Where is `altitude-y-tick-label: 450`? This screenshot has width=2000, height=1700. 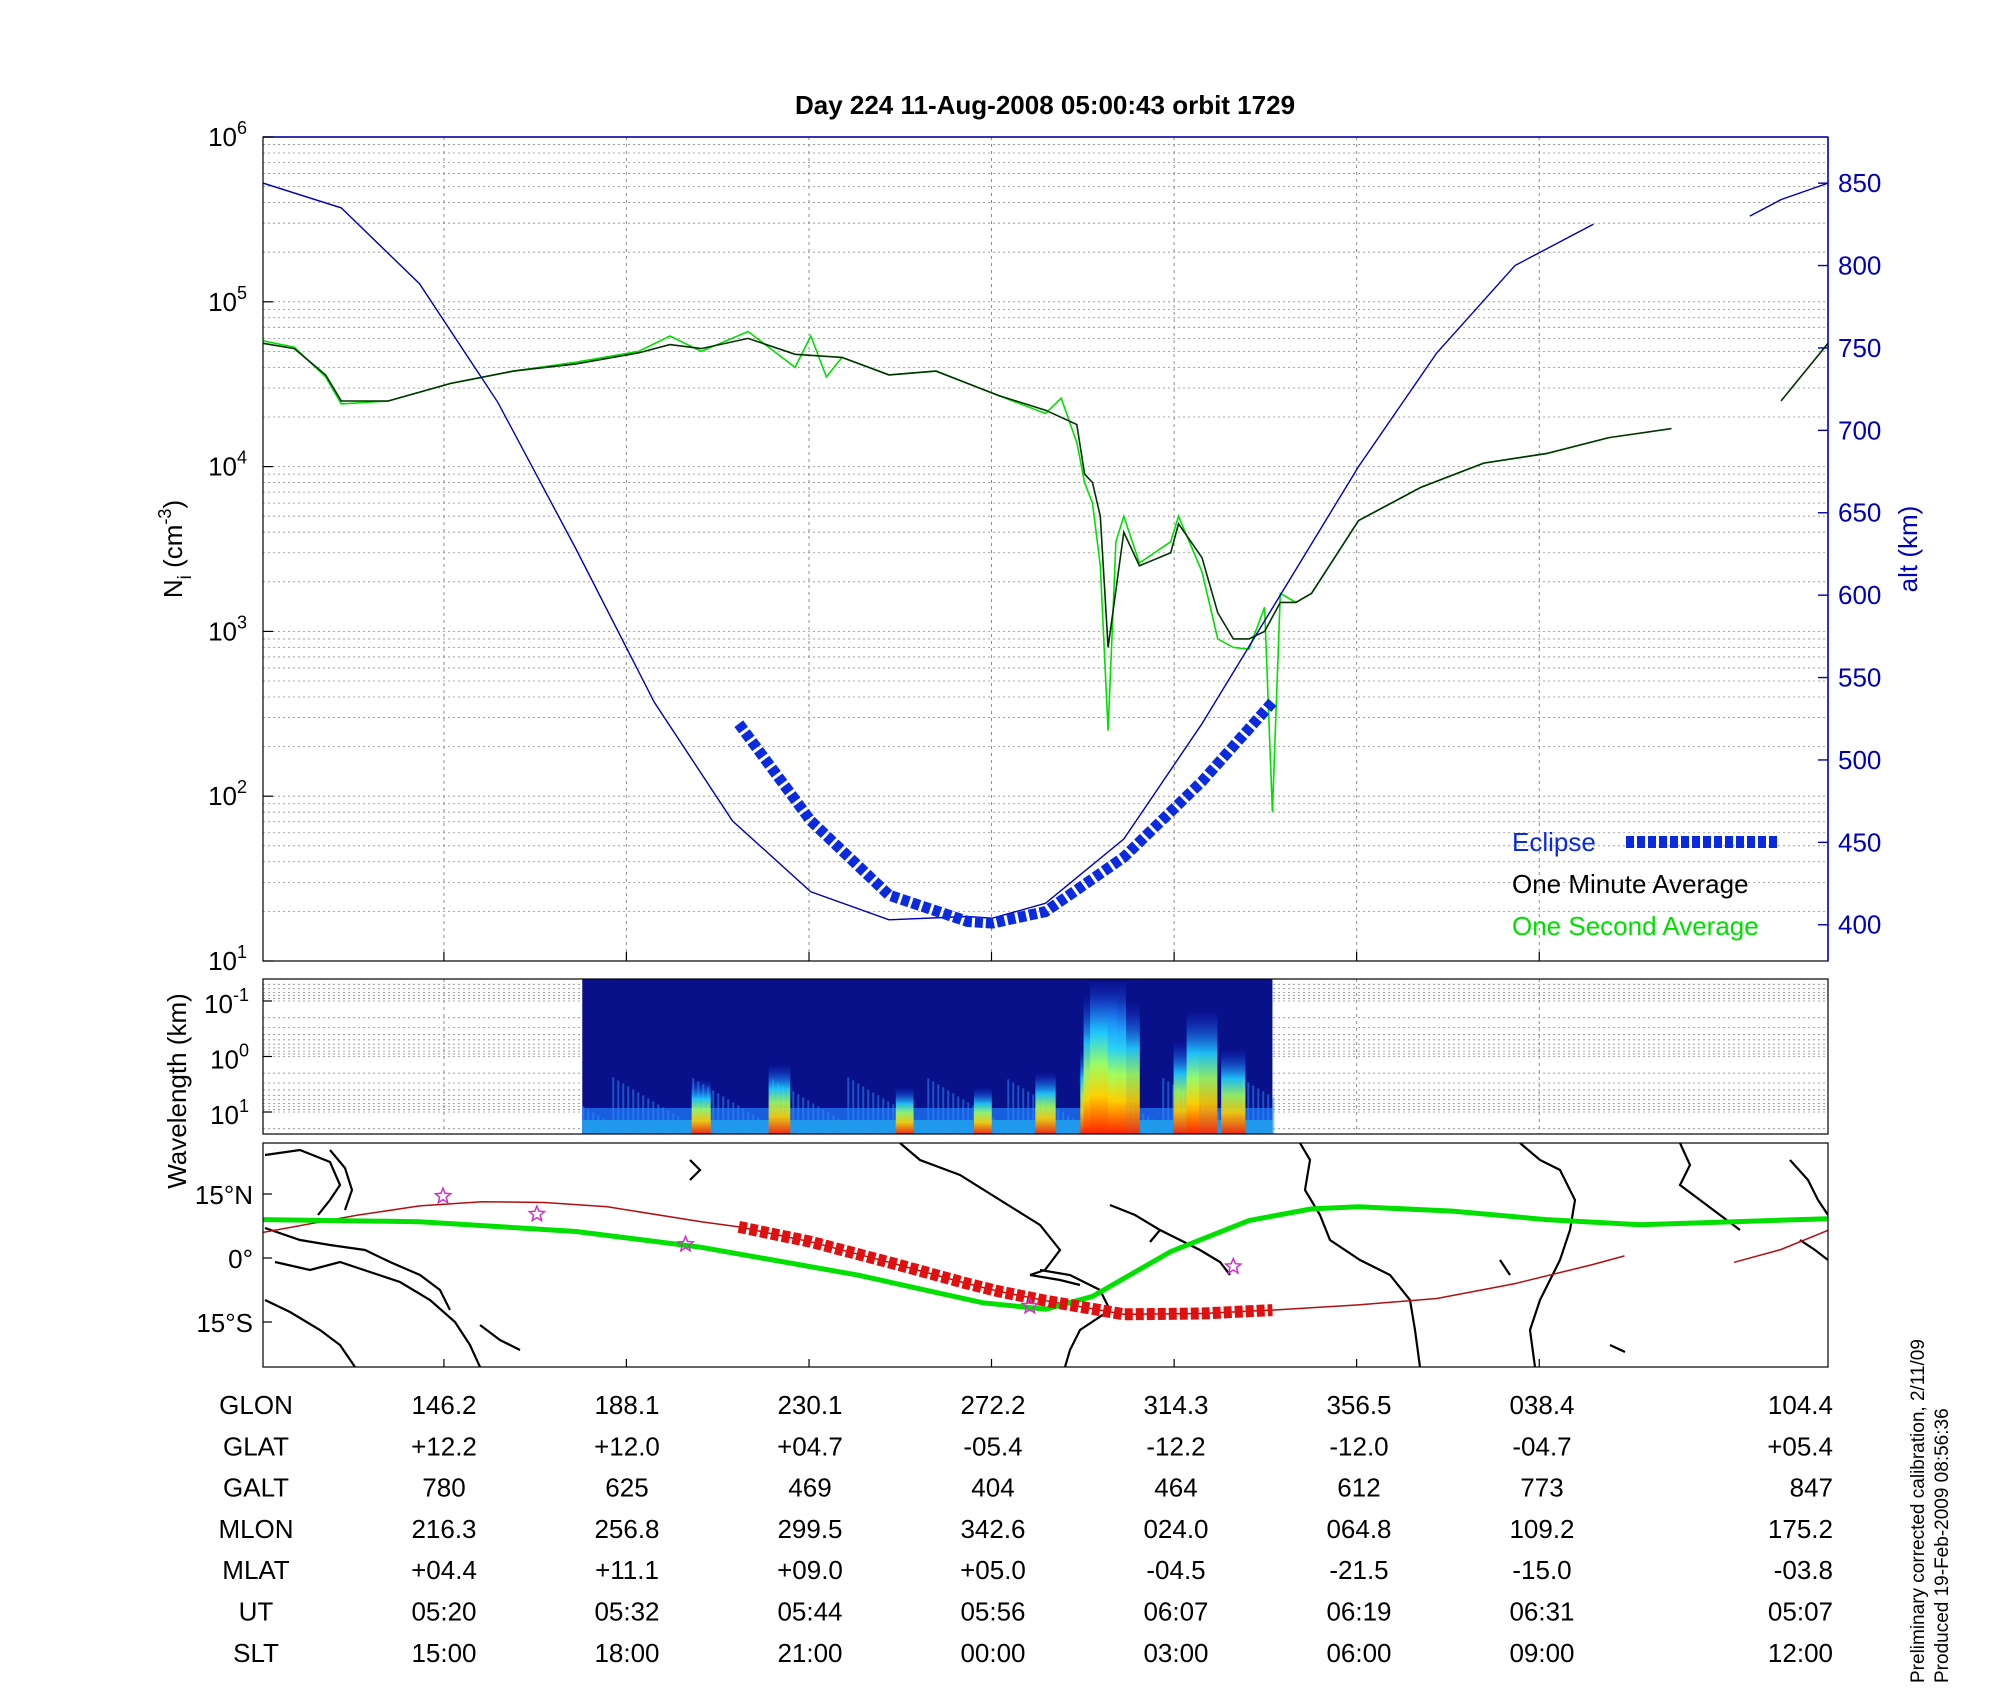 altitude-y-tick-label: 450 is located at coordinates (1859, 842).